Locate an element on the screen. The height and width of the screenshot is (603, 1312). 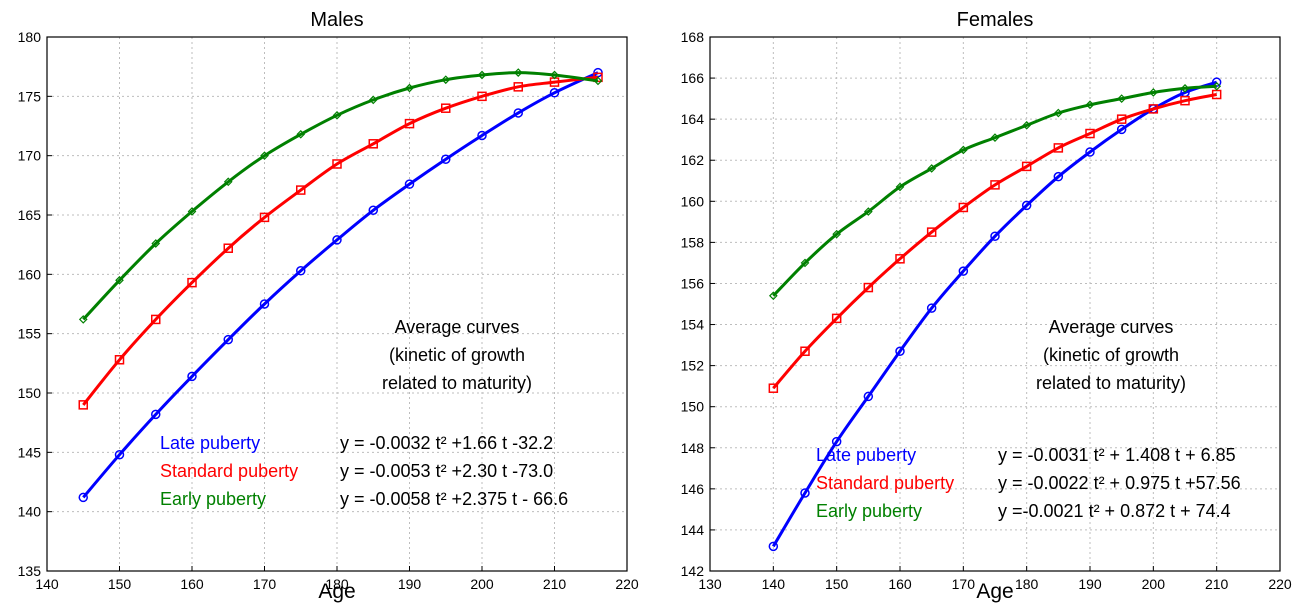
y-tick-label: 168 is located at coordinates (693, 37).